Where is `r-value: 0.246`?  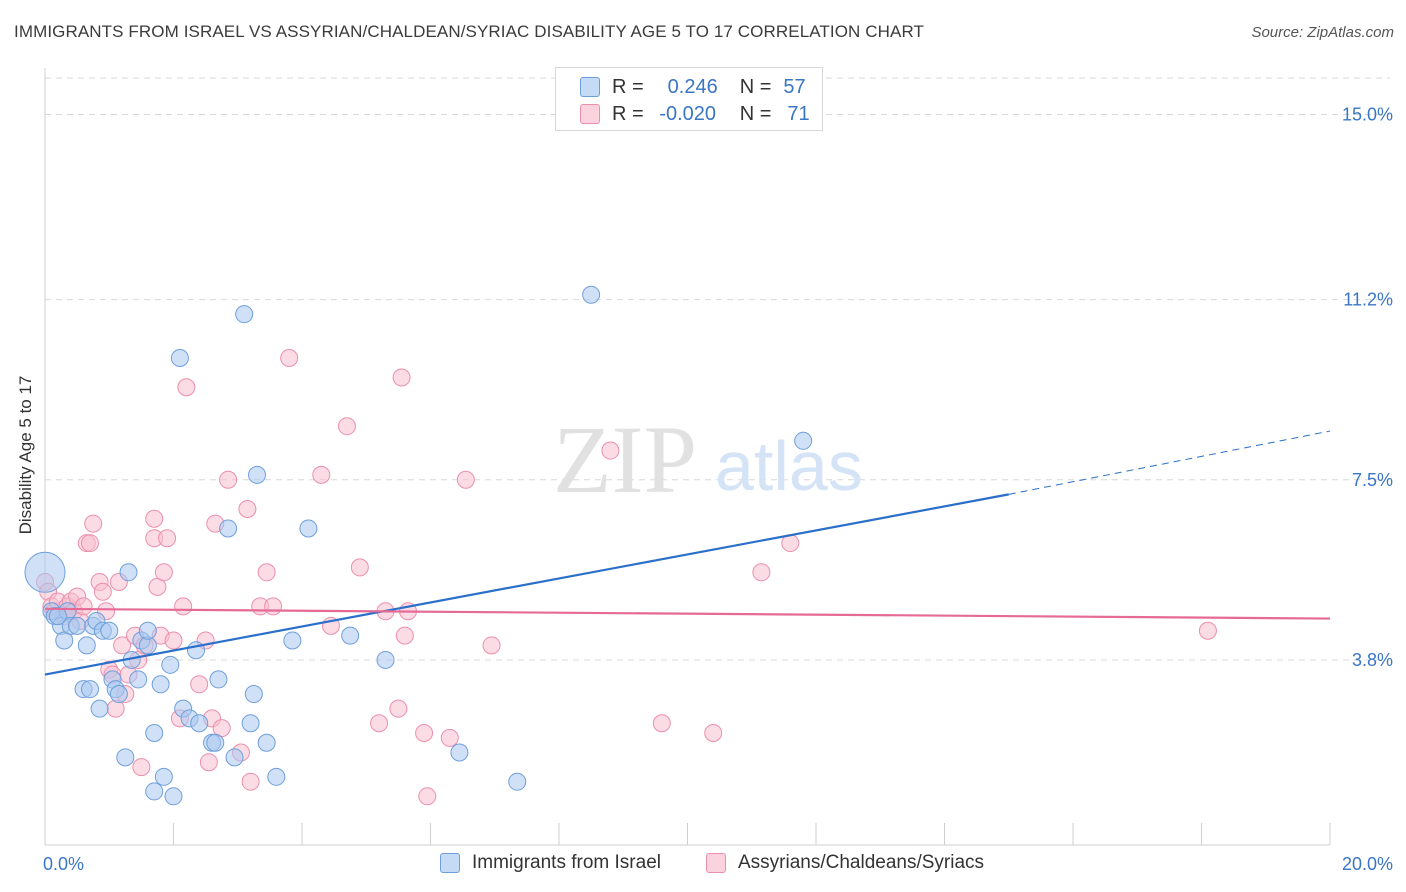 r-value: 0.246 is located at coordinates (692, 86).